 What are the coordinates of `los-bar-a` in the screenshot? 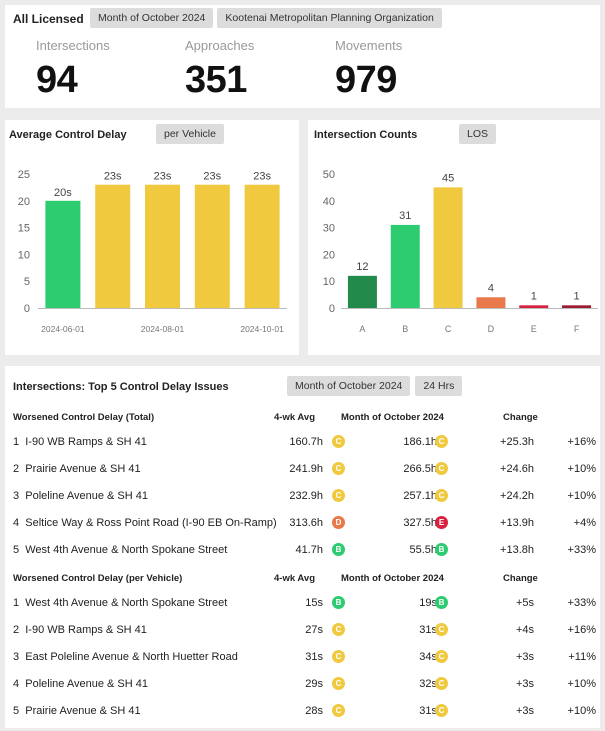 It's located at (362, 291).